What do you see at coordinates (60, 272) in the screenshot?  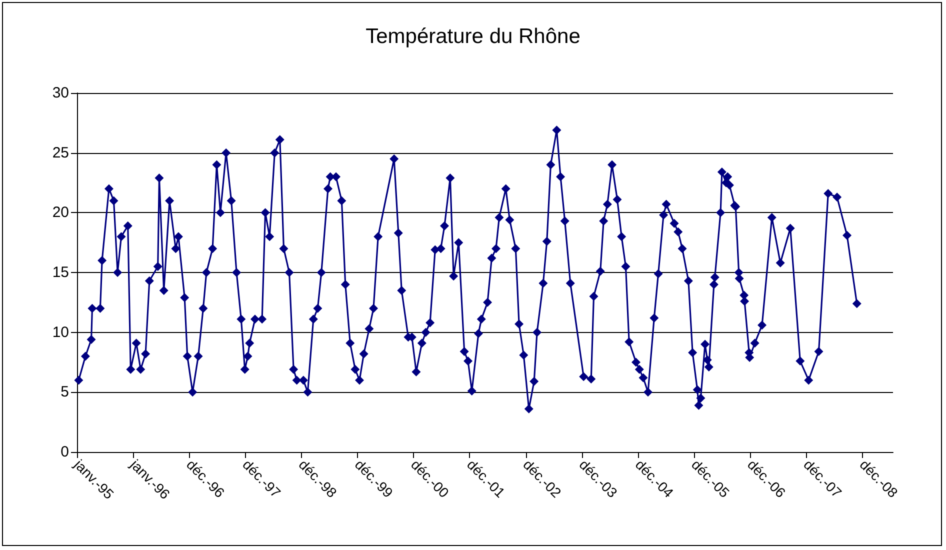 I see `y-tick-label: 15` at bounding box center [60, 272].